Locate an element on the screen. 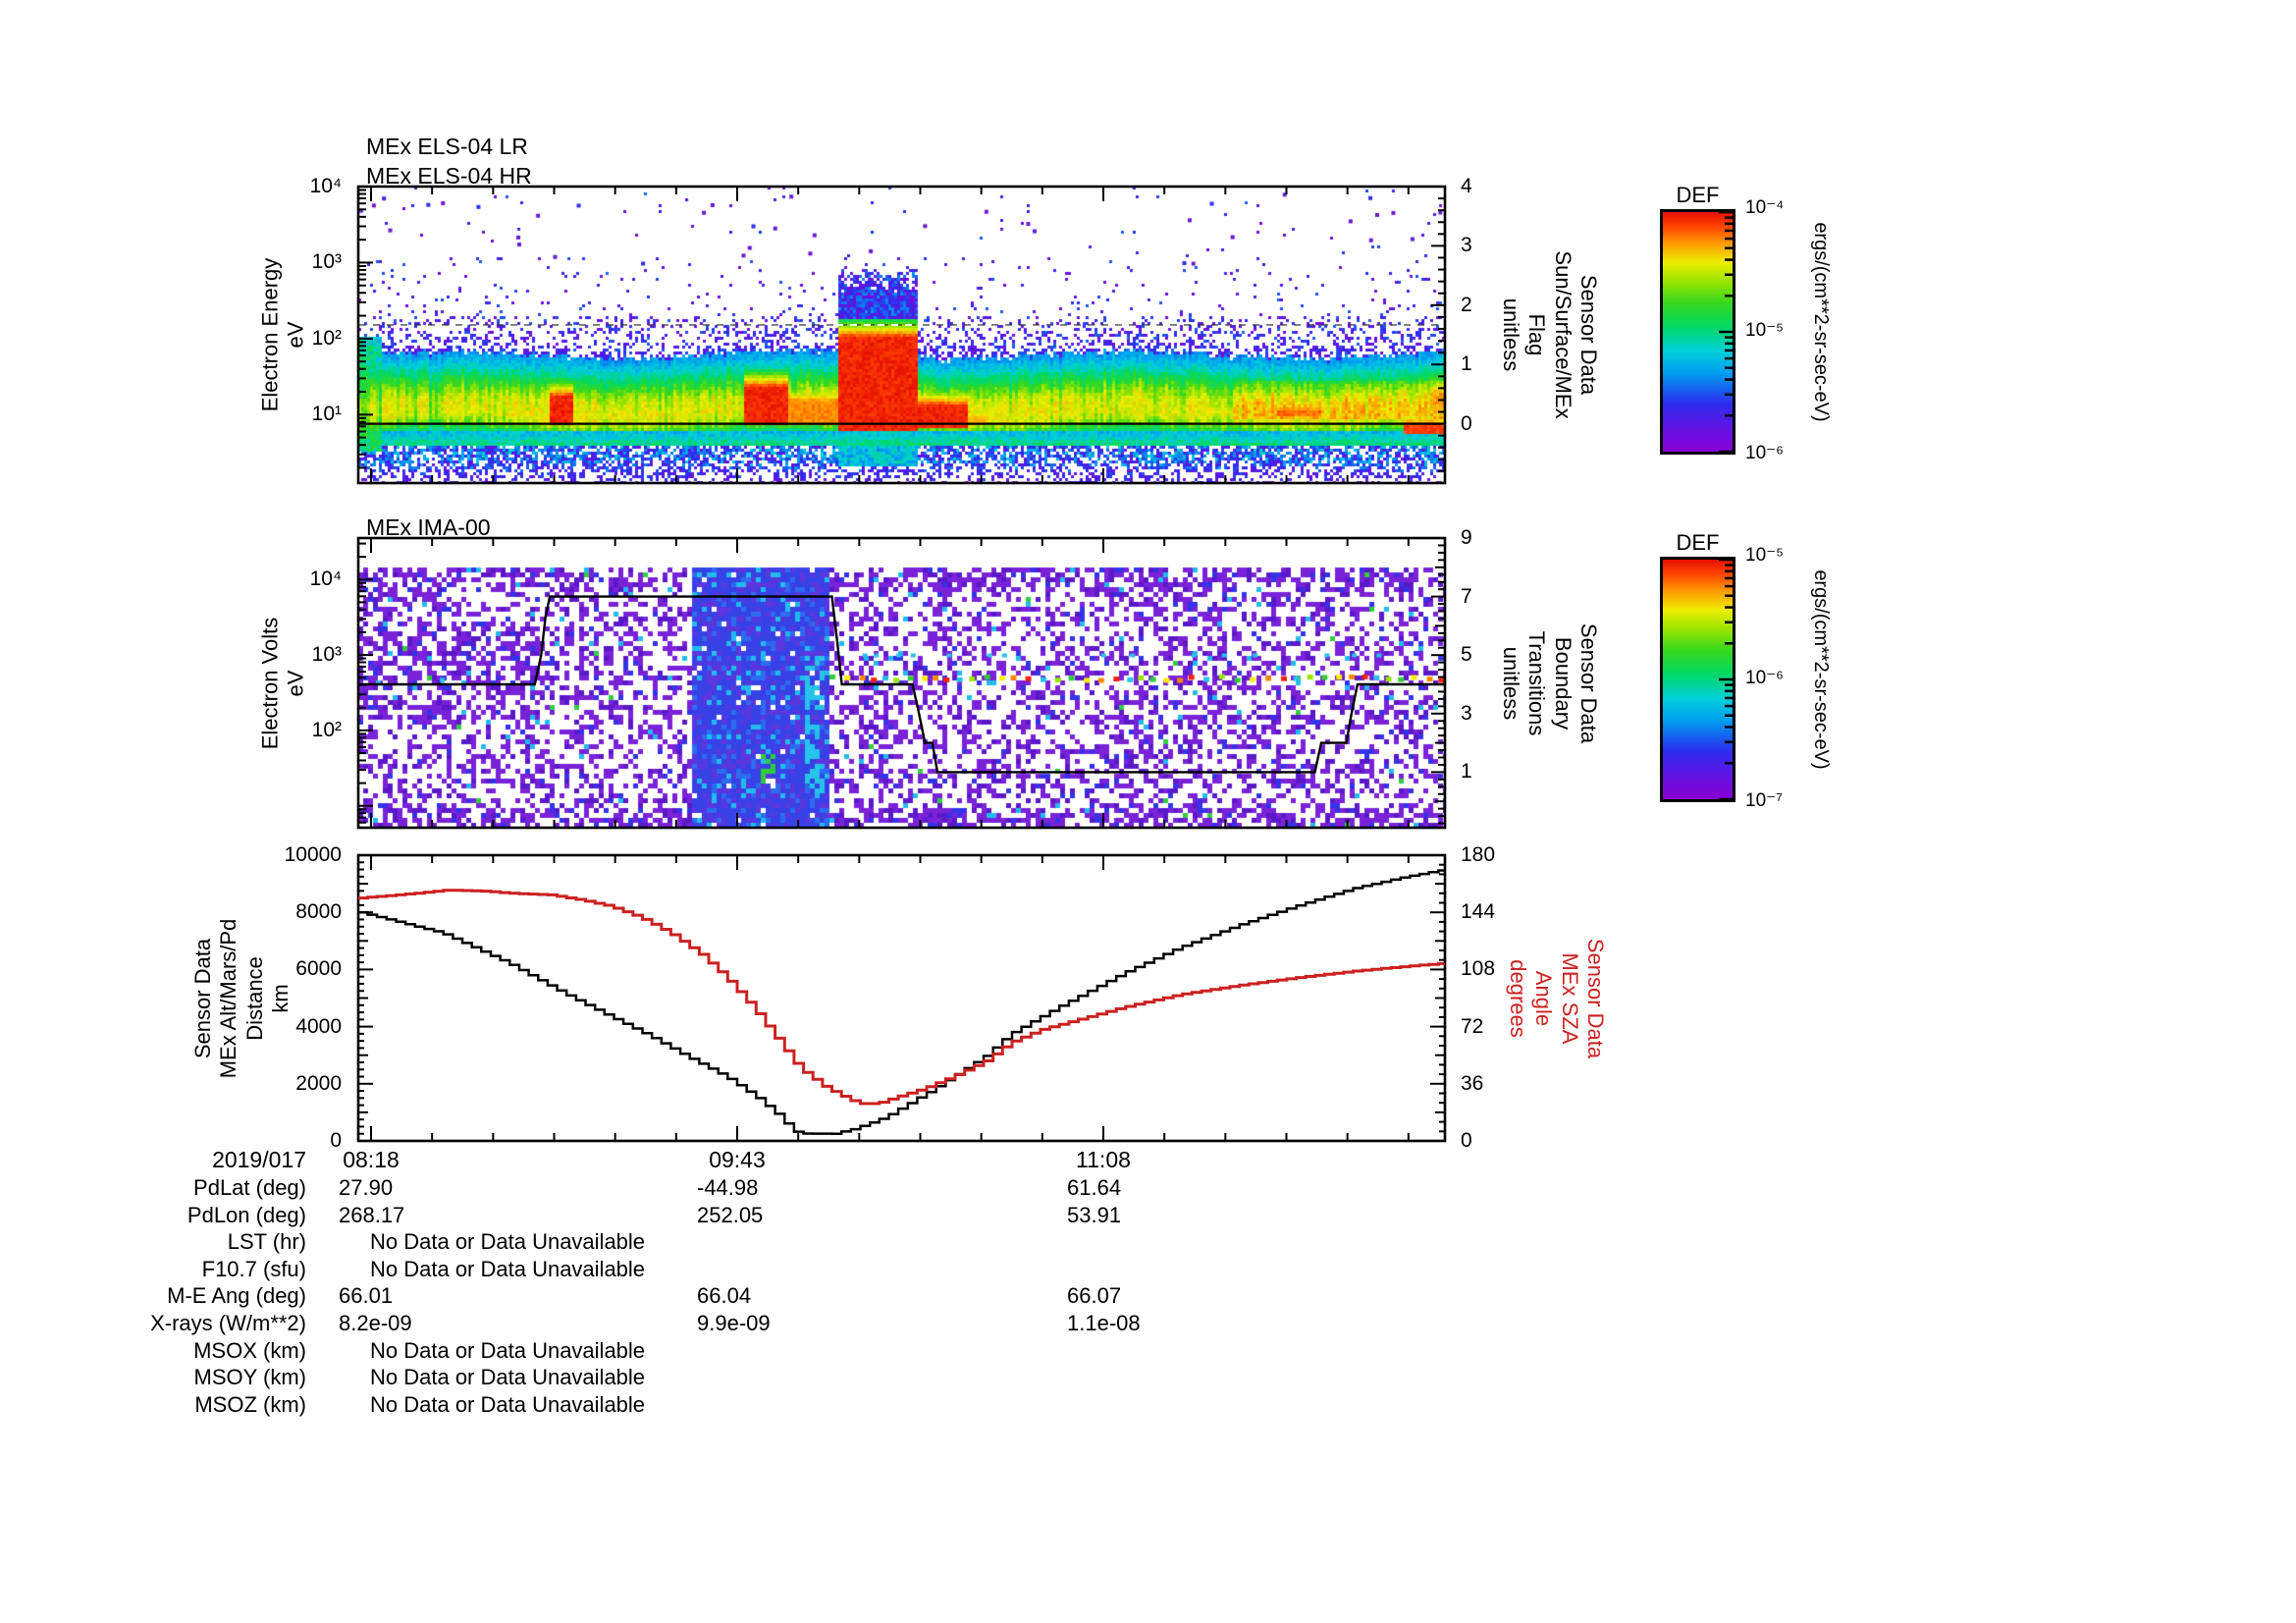  els-colorbar-tick-bottom: 10⁻⁶ is located at coordinates (1764, 453).